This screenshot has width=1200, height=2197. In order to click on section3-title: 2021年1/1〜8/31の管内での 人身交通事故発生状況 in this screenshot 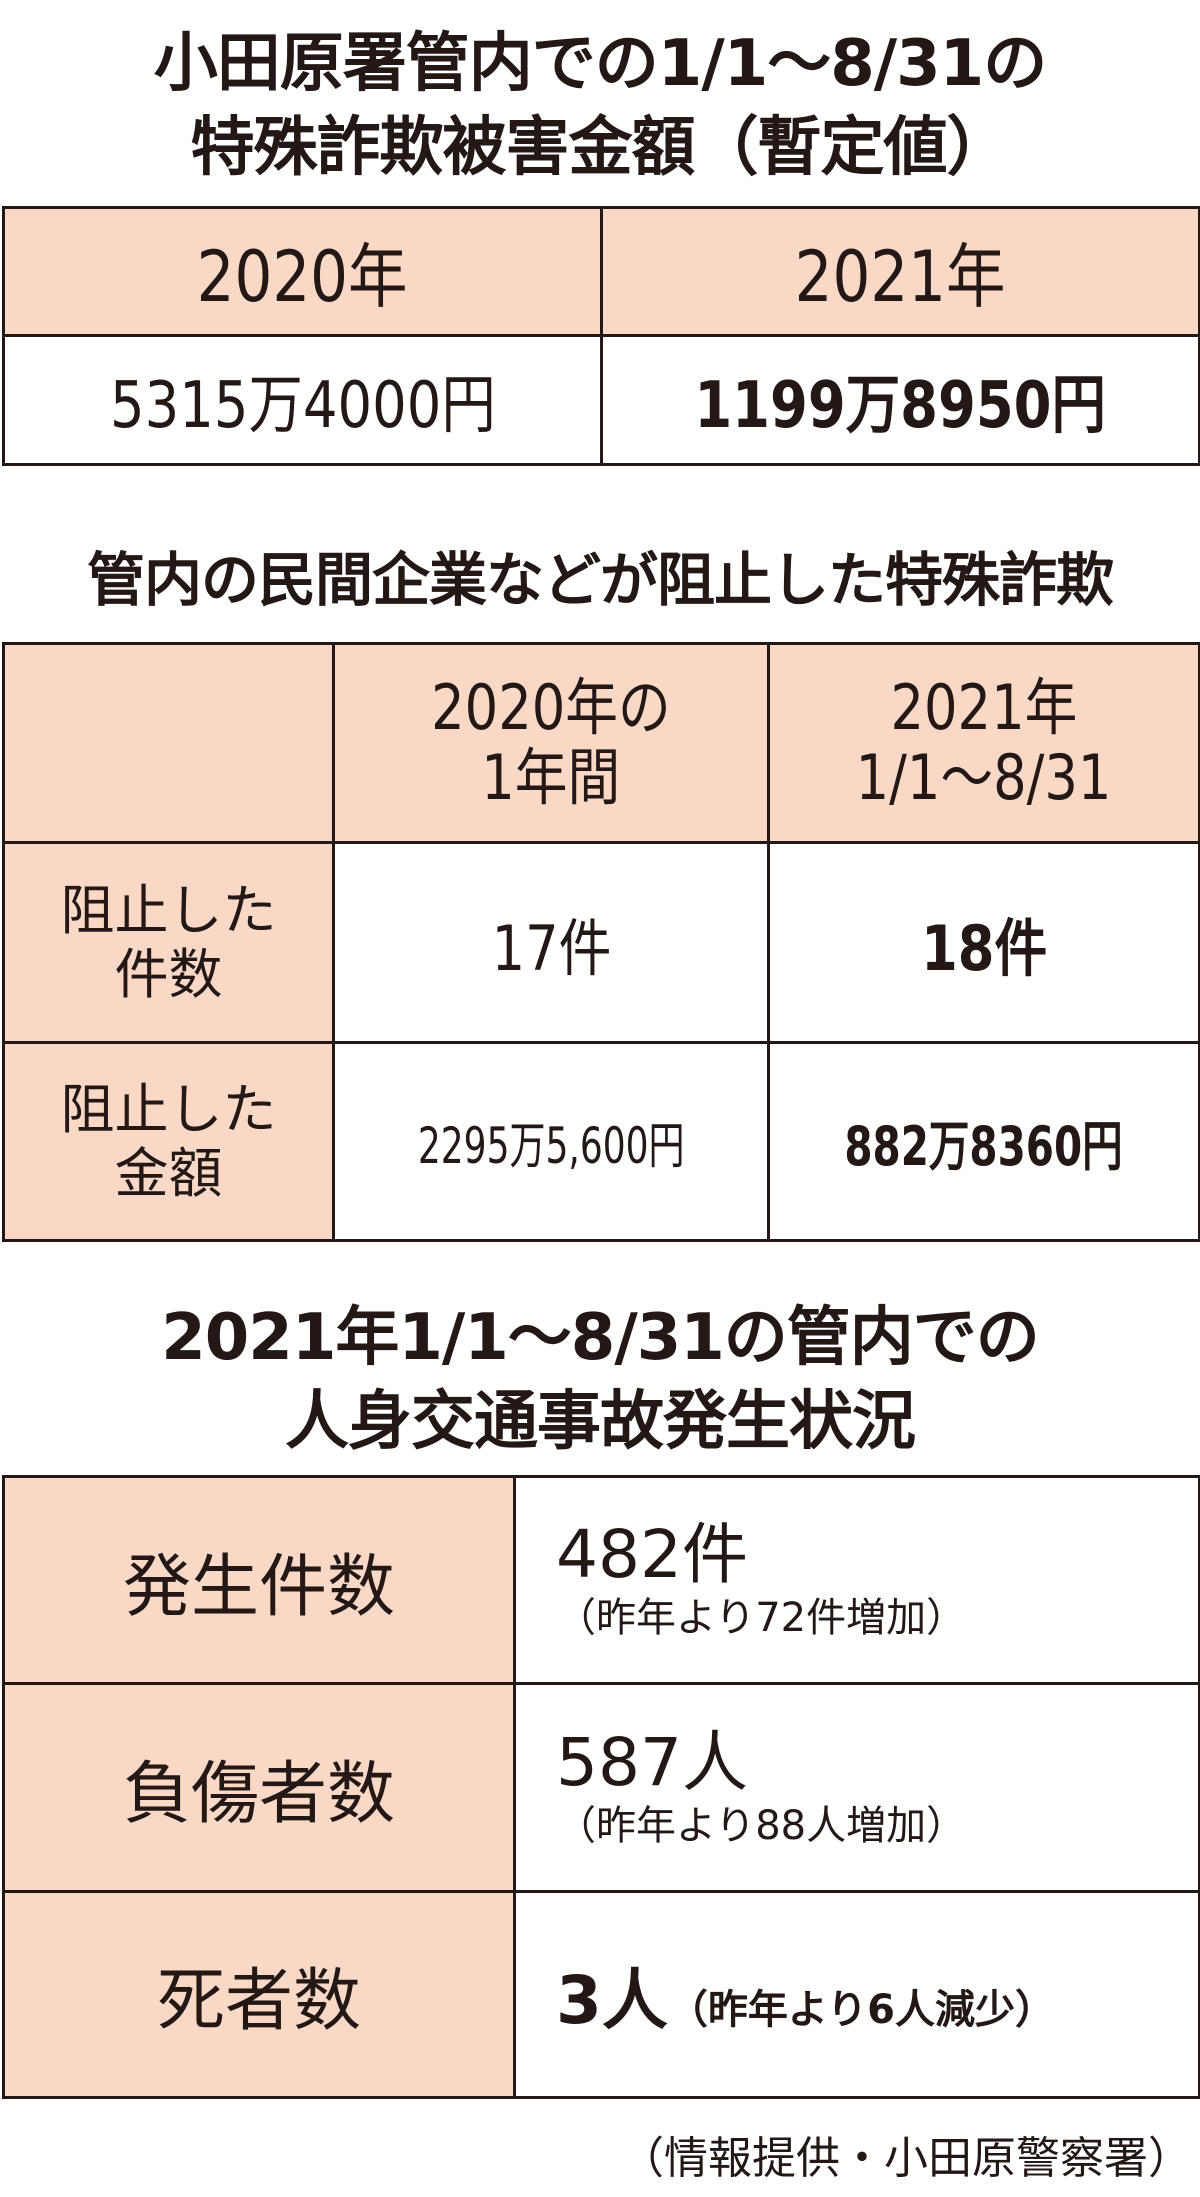, I will do `click(600, 1380)`.